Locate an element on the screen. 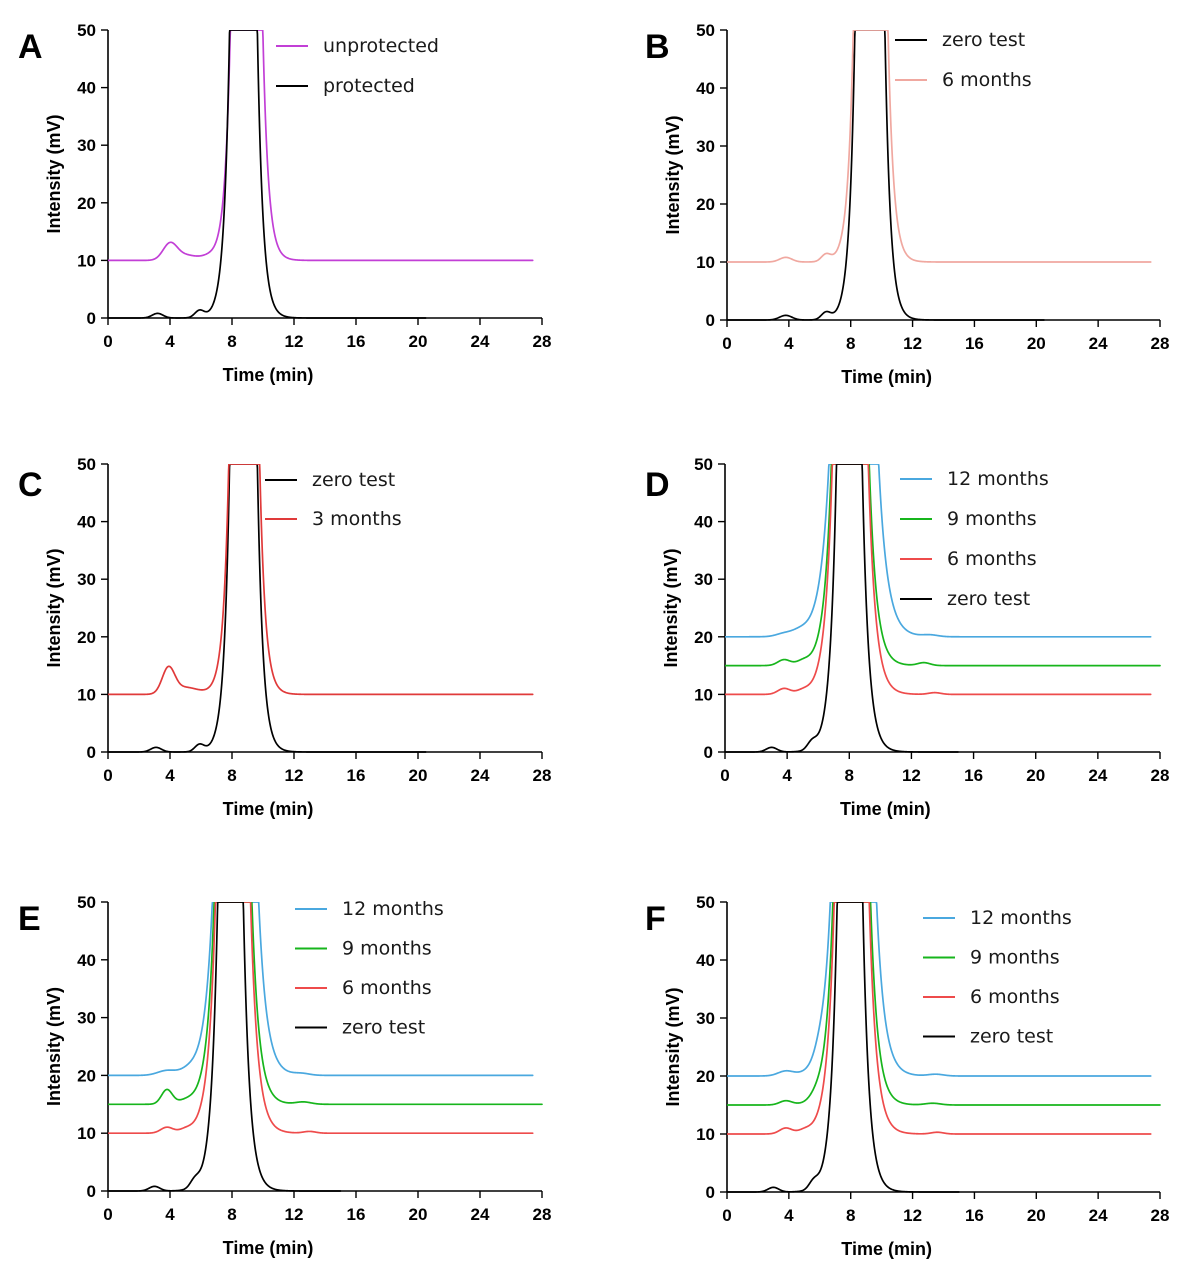 This screenshot has width=1198, height=1277. panel-letter: A is located at coordinates (30, 47).